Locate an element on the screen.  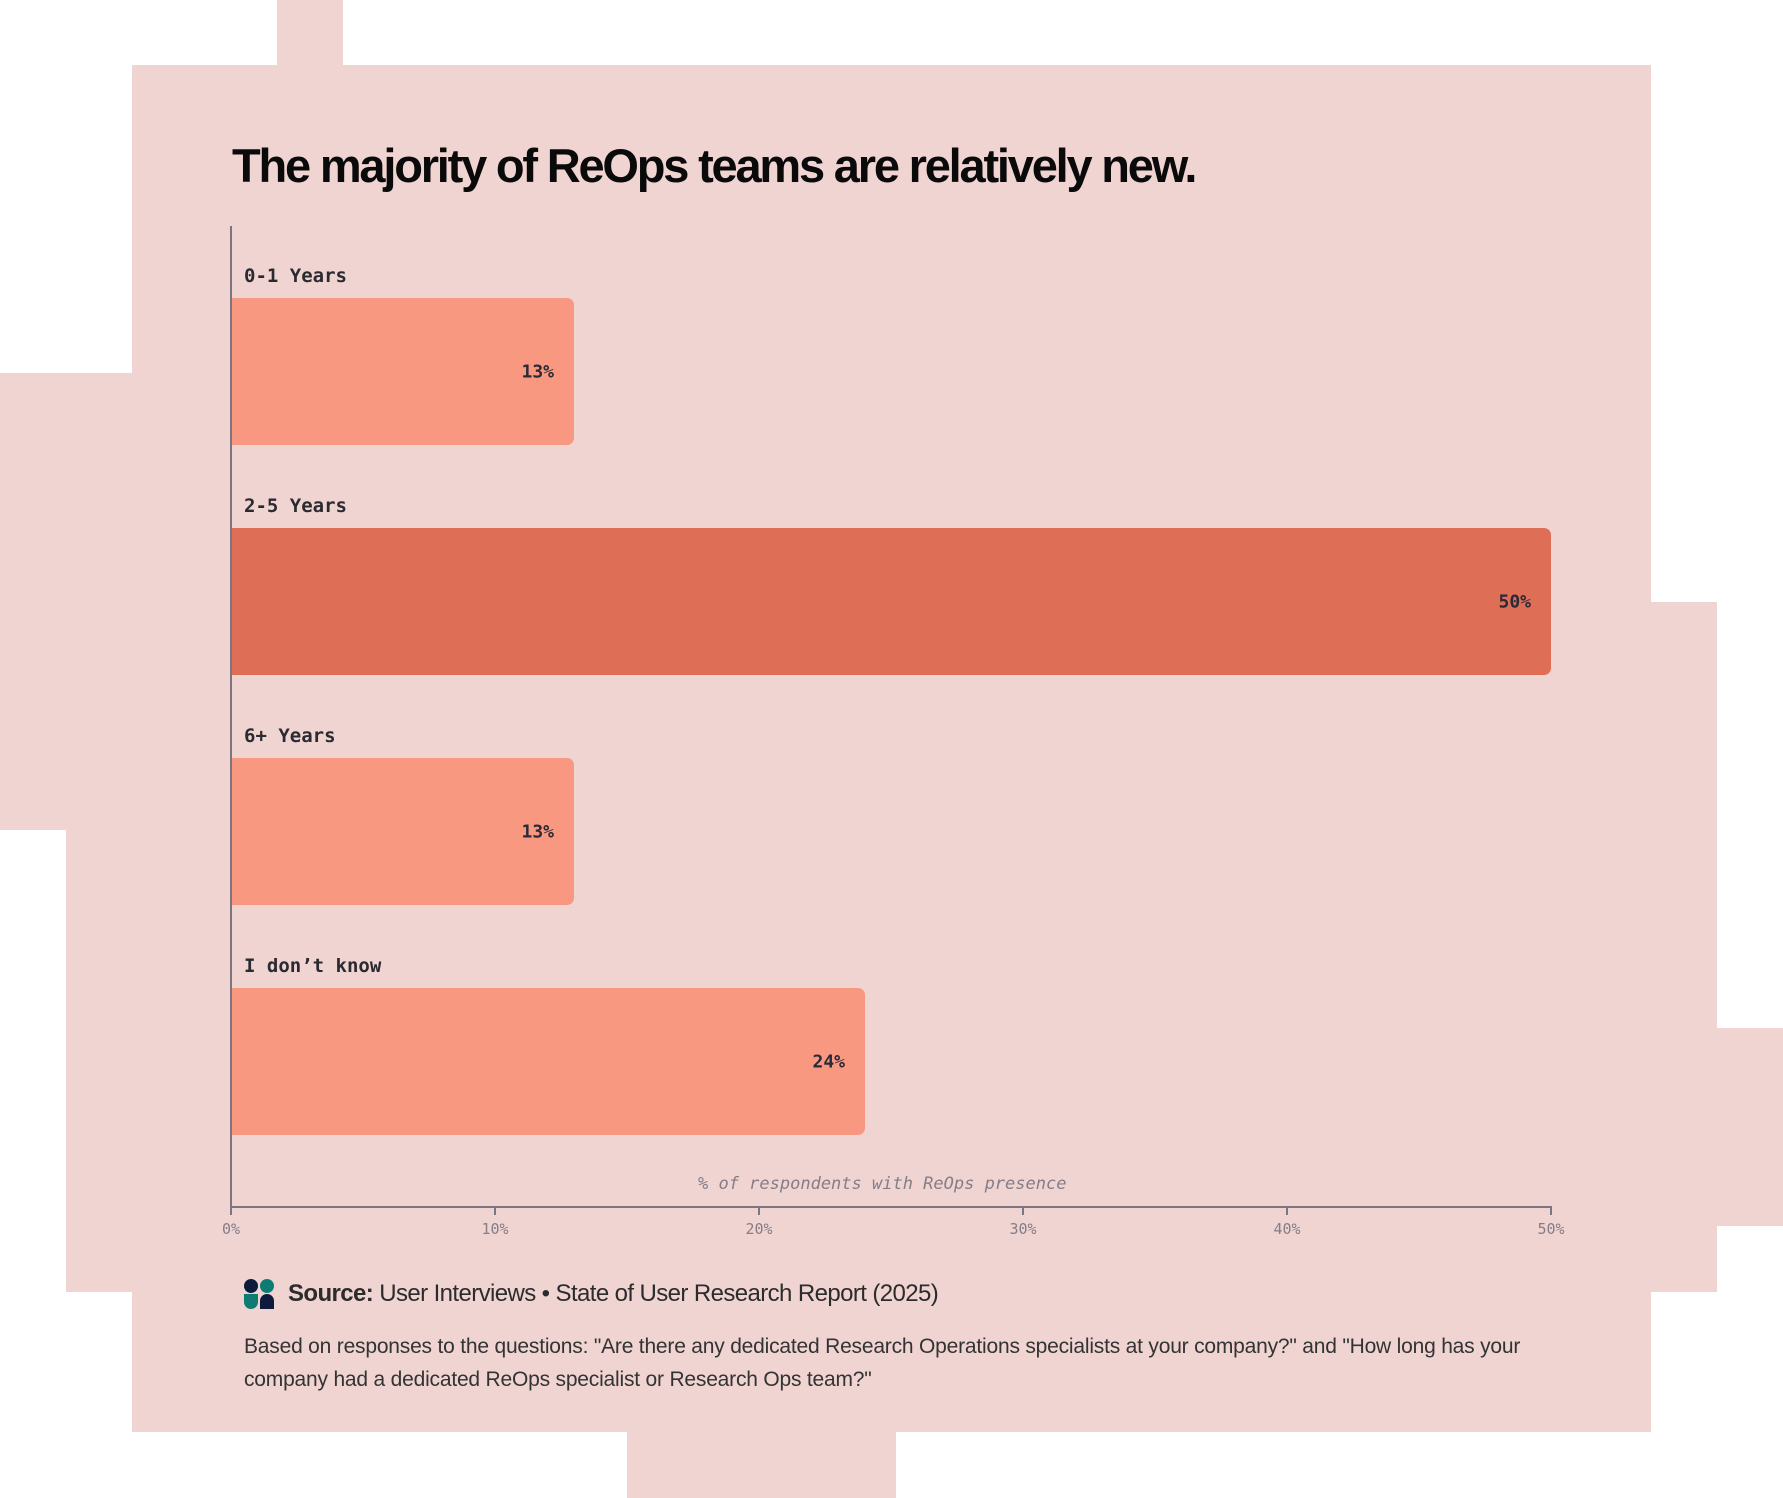
x-tick-label: 20% is located at coordinates (759, 1229).